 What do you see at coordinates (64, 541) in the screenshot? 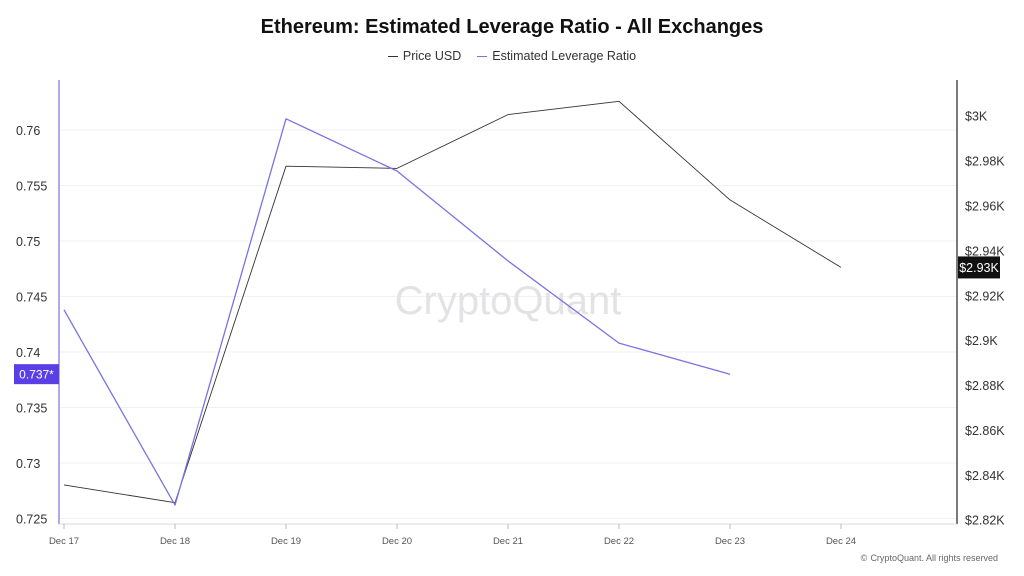
I see `x-tick-label: Dec 17` at bounding box center [64, 541].